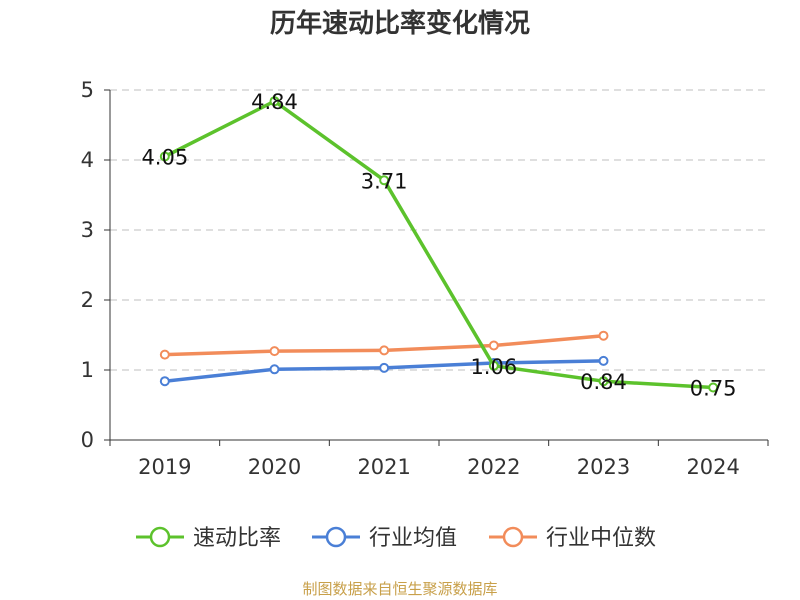  Describe the element at coordinates (601, 538) in the screenshot. I see `legend-label: 行业中位数` at that location.